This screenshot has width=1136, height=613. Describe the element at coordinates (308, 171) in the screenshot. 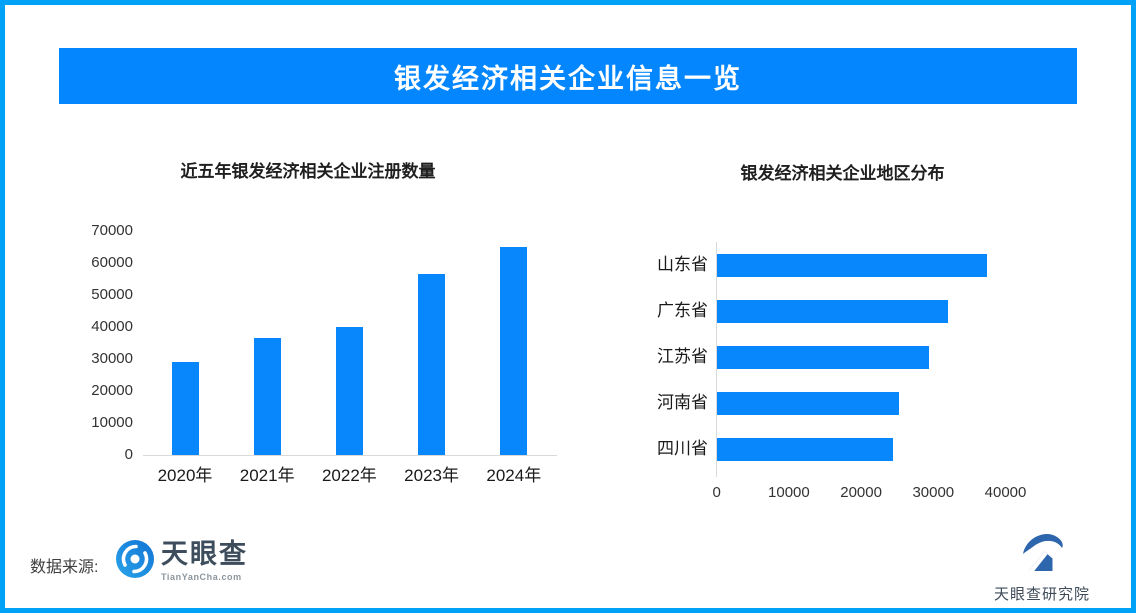

I see `left-chart-title: 近五年银发经济相关企业注册数量` at that location.